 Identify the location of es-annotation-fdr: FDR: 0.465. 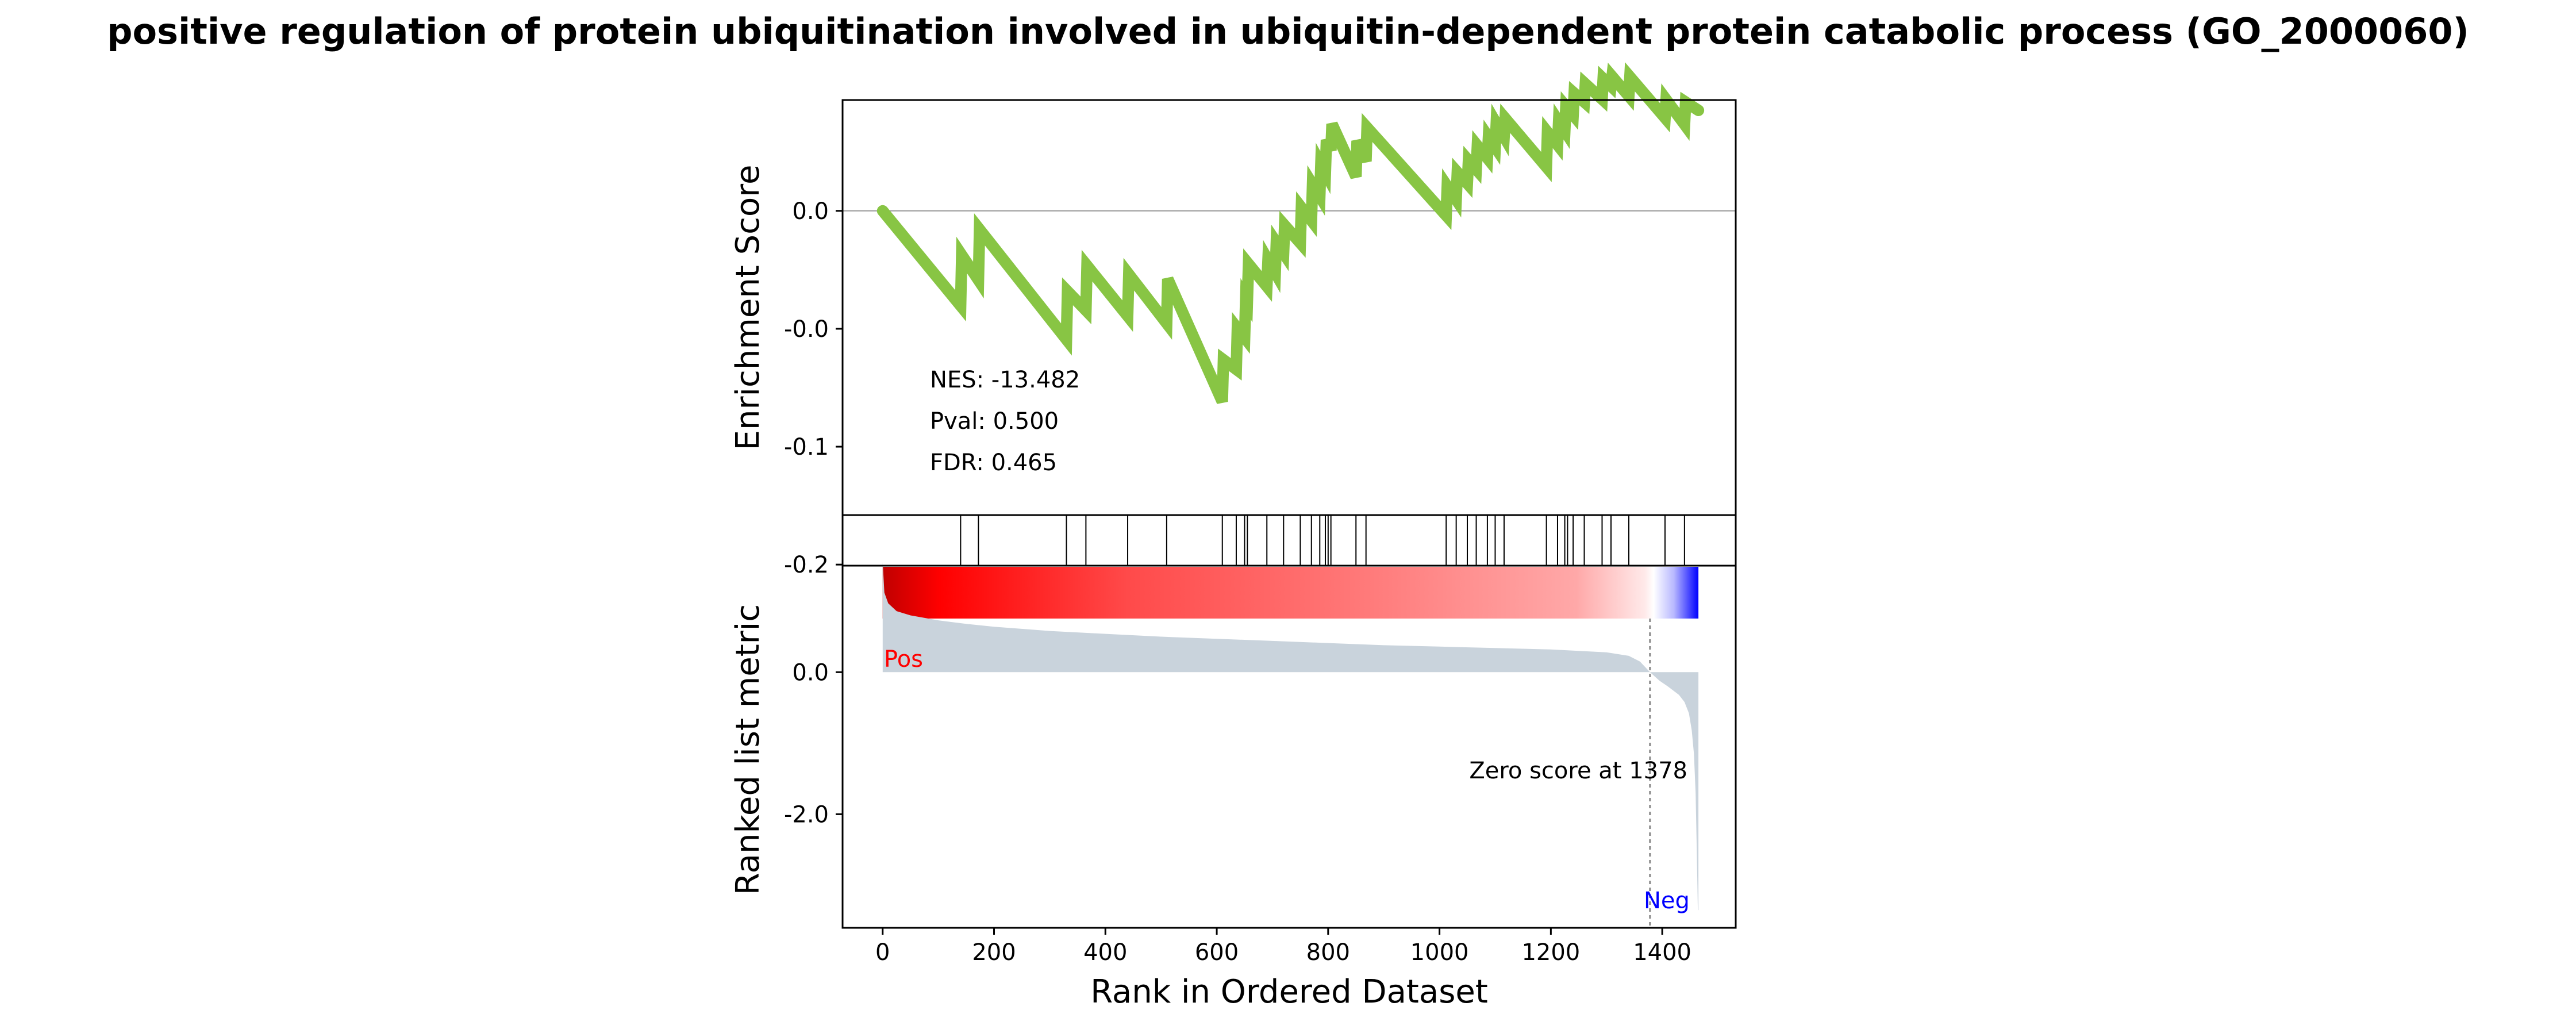
(993, 463).